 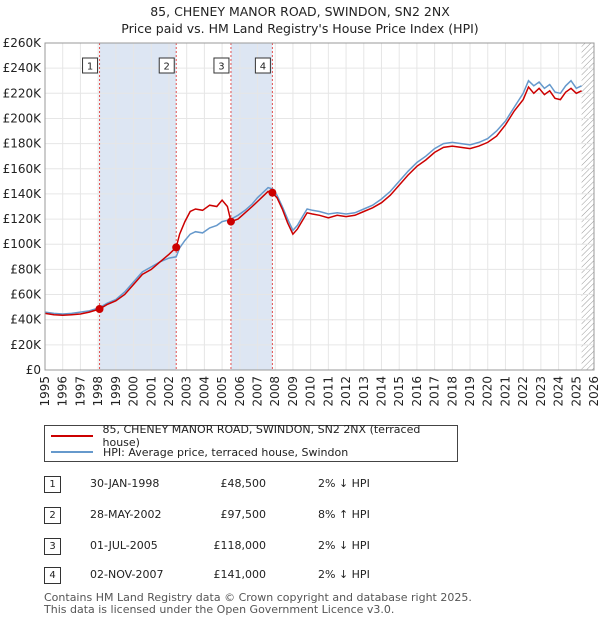 I want to click on transaction-row: 2 28-MAY-2002 £97,500 8% ↑ HPI, so click(x=254, y=516).